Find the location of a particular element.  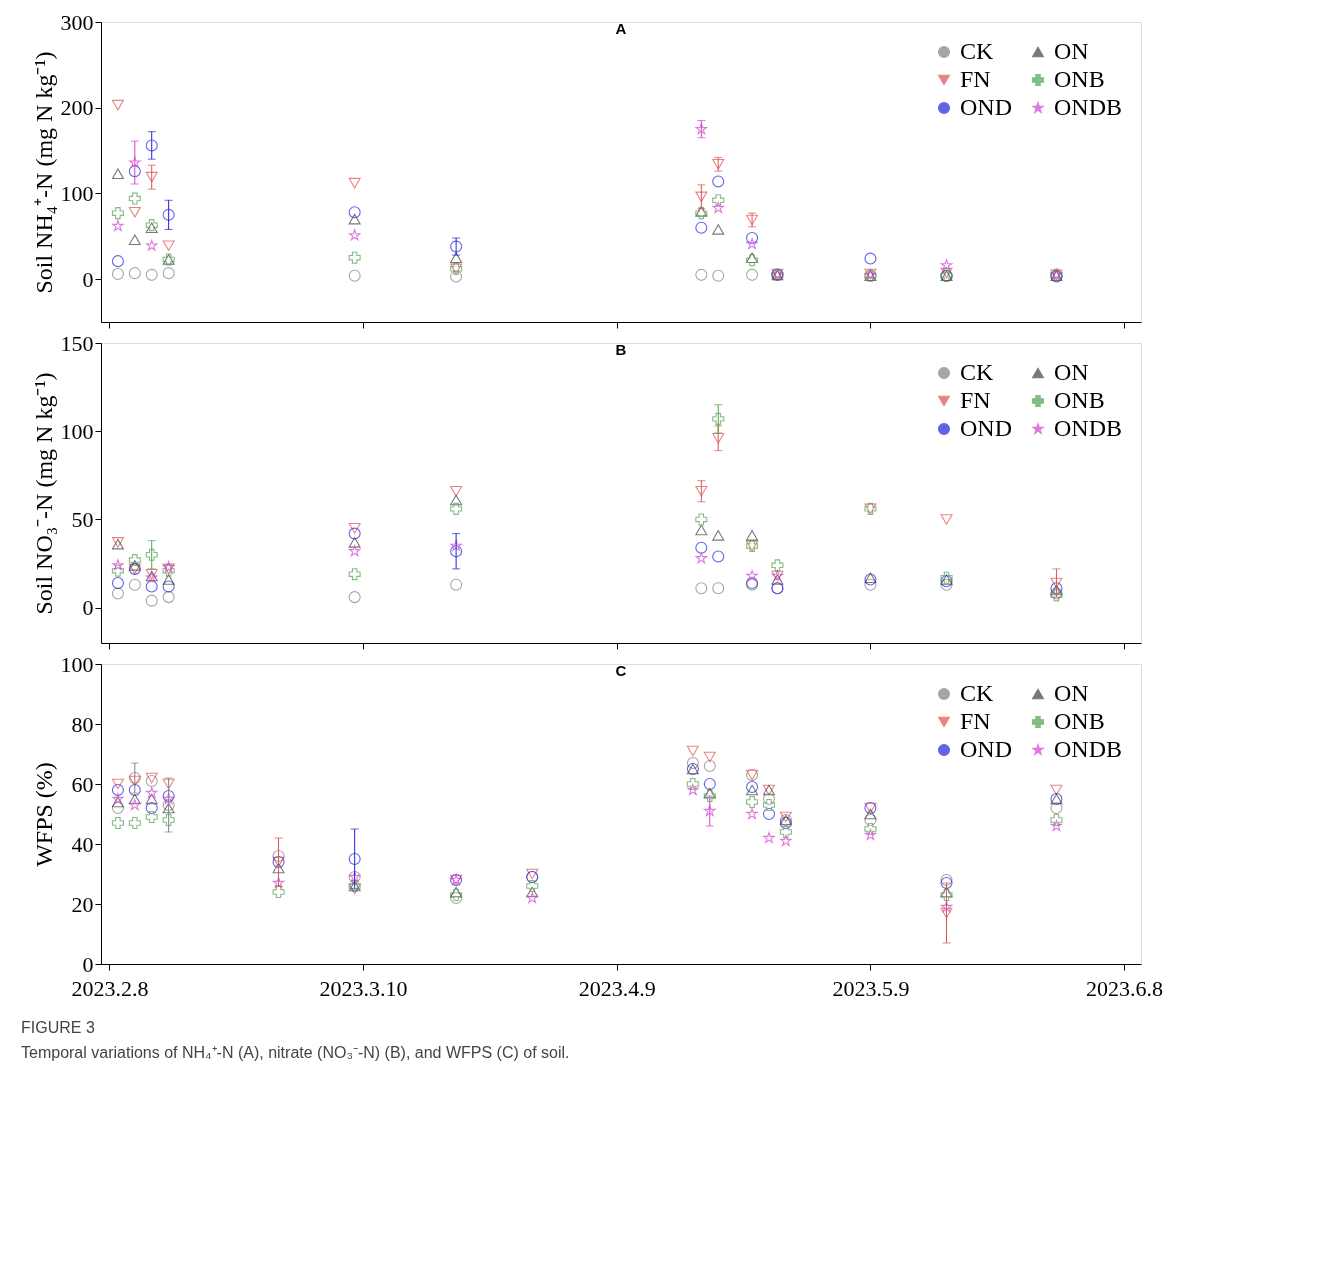

y-tick-label: 20 is located at coordinates (82, 904).